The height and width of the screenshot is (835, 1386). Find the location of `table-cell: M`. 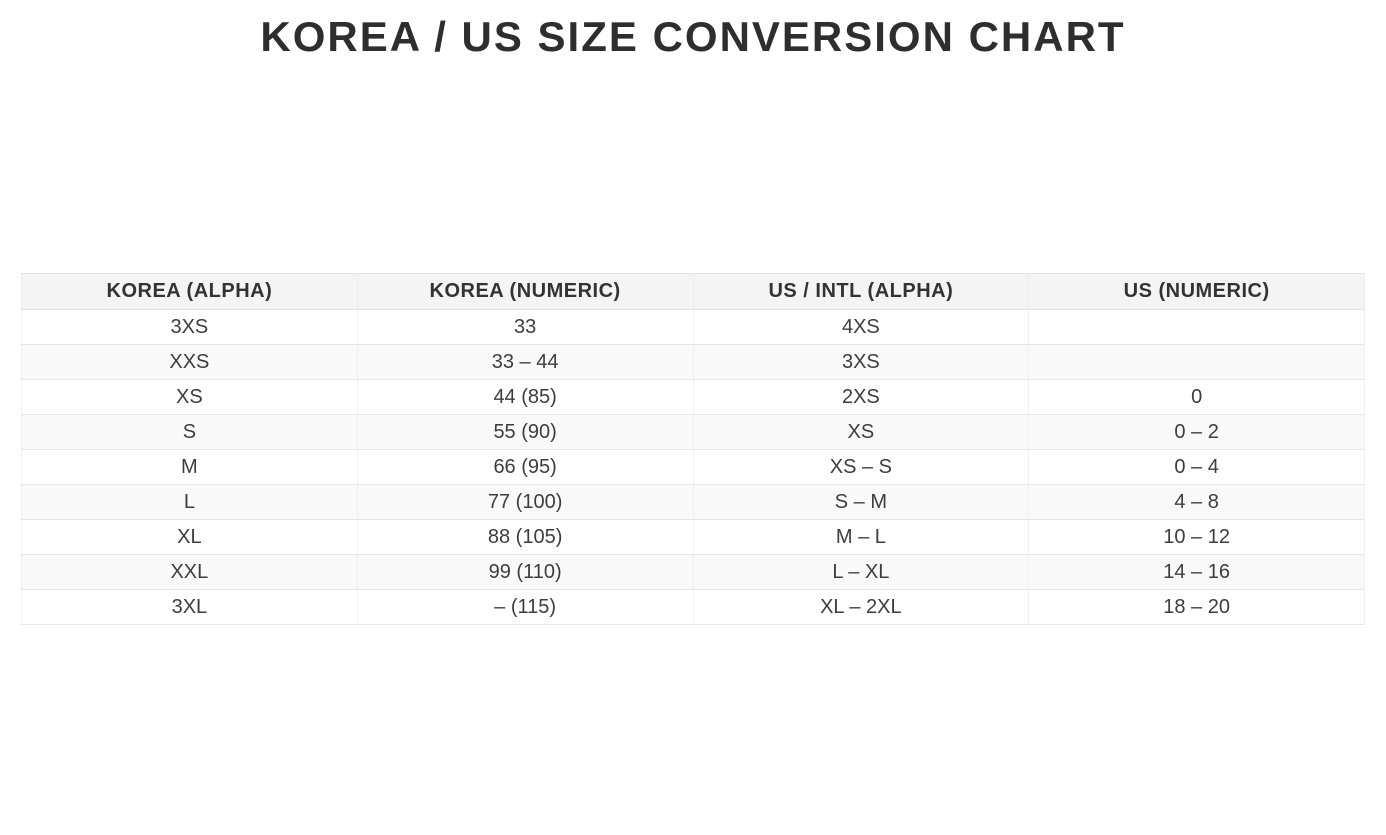

table-cell: M is located at coordinates (189, 467).